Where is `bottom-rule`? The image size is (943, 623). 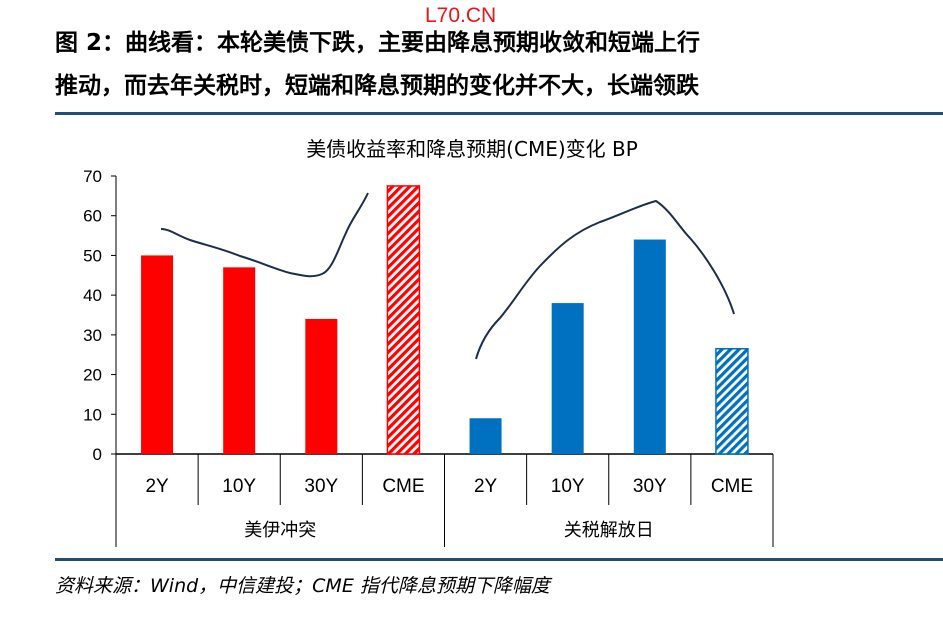
bottom-rule is located at coordinates (499, 559).